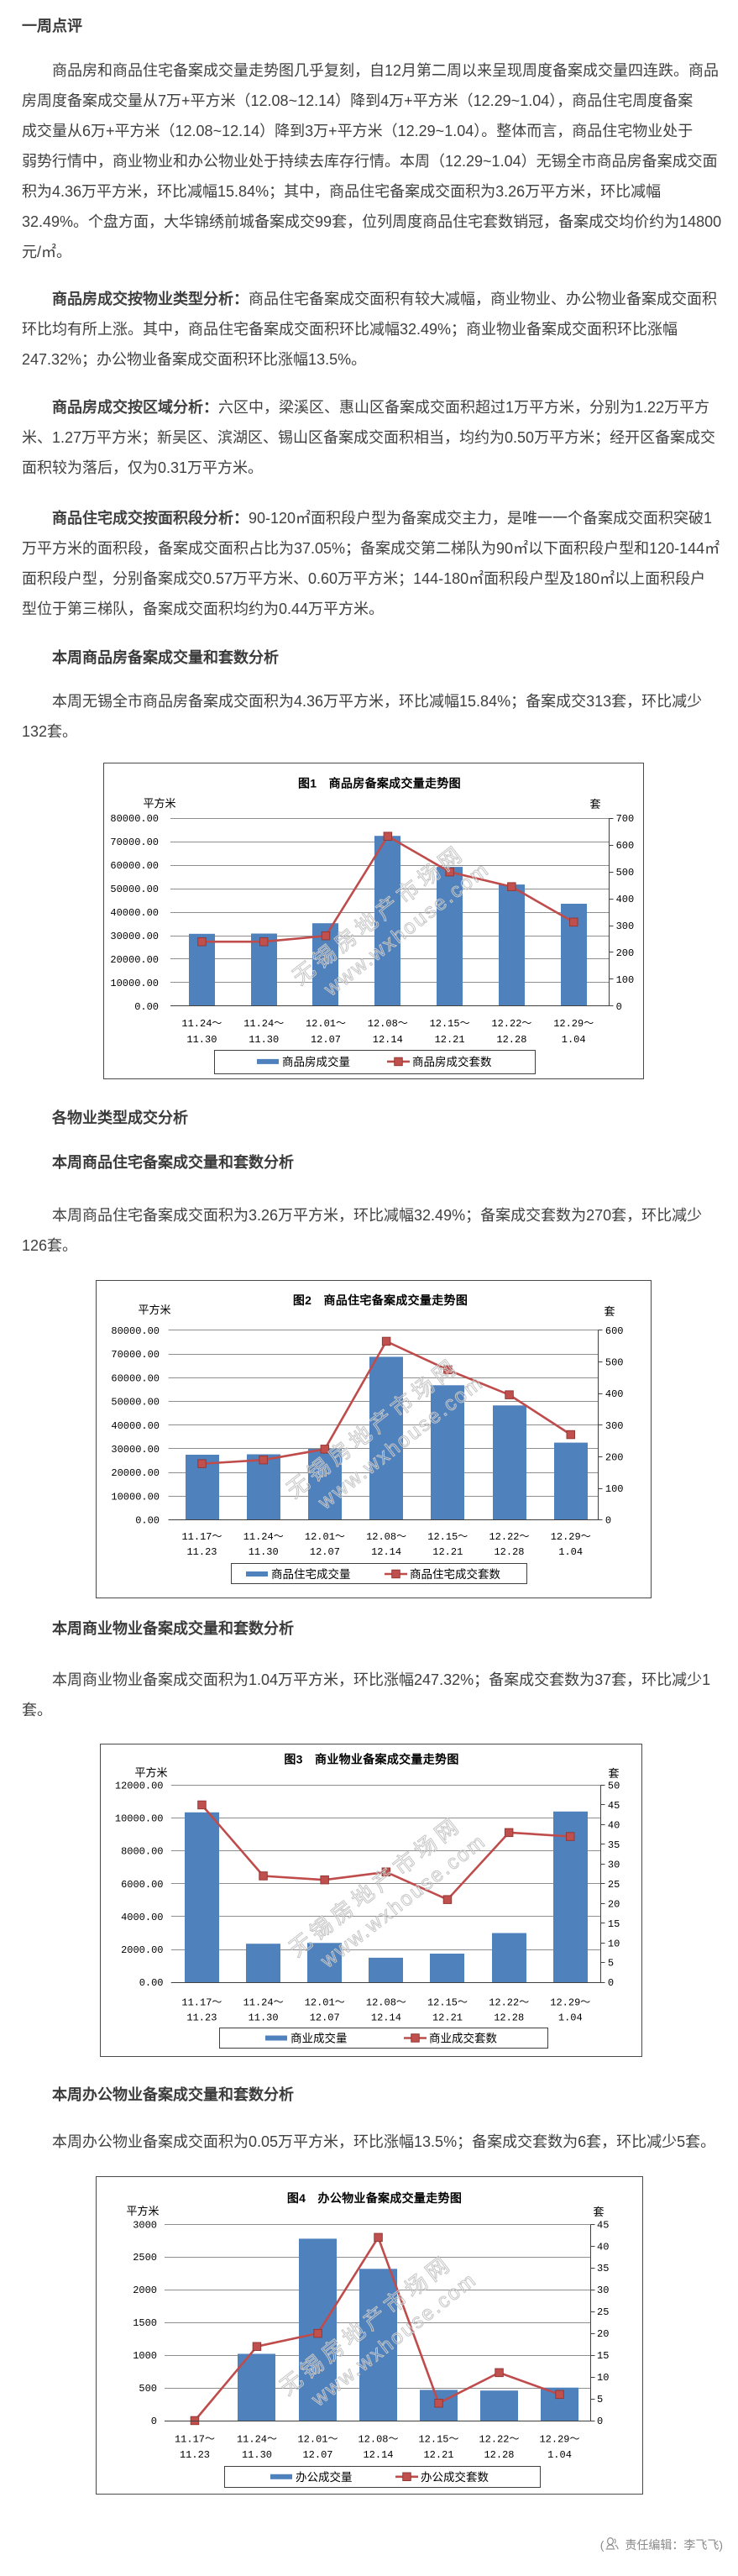 This screenshot has width=738, height=2576. What do you see at coordinates (614, 1825) in the screenshot?
I see `svg-text: 40` at bounding box center [614, 1825].